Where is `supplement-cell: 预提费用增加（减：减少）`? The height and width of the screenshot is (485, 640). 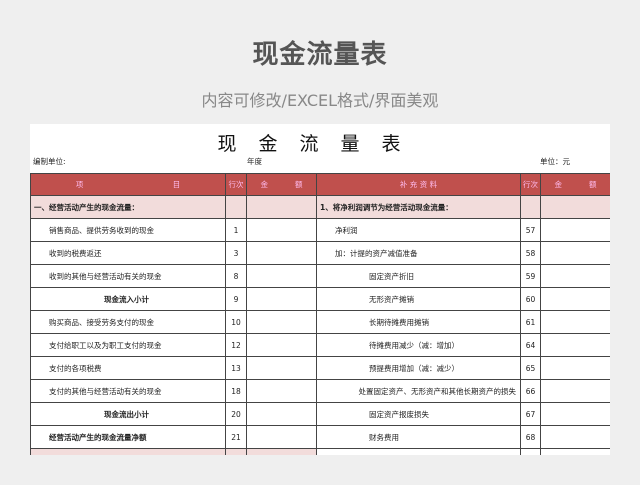 supplement-cell: 预提费用增加（减：减少） is located at coordinates (418, 368).